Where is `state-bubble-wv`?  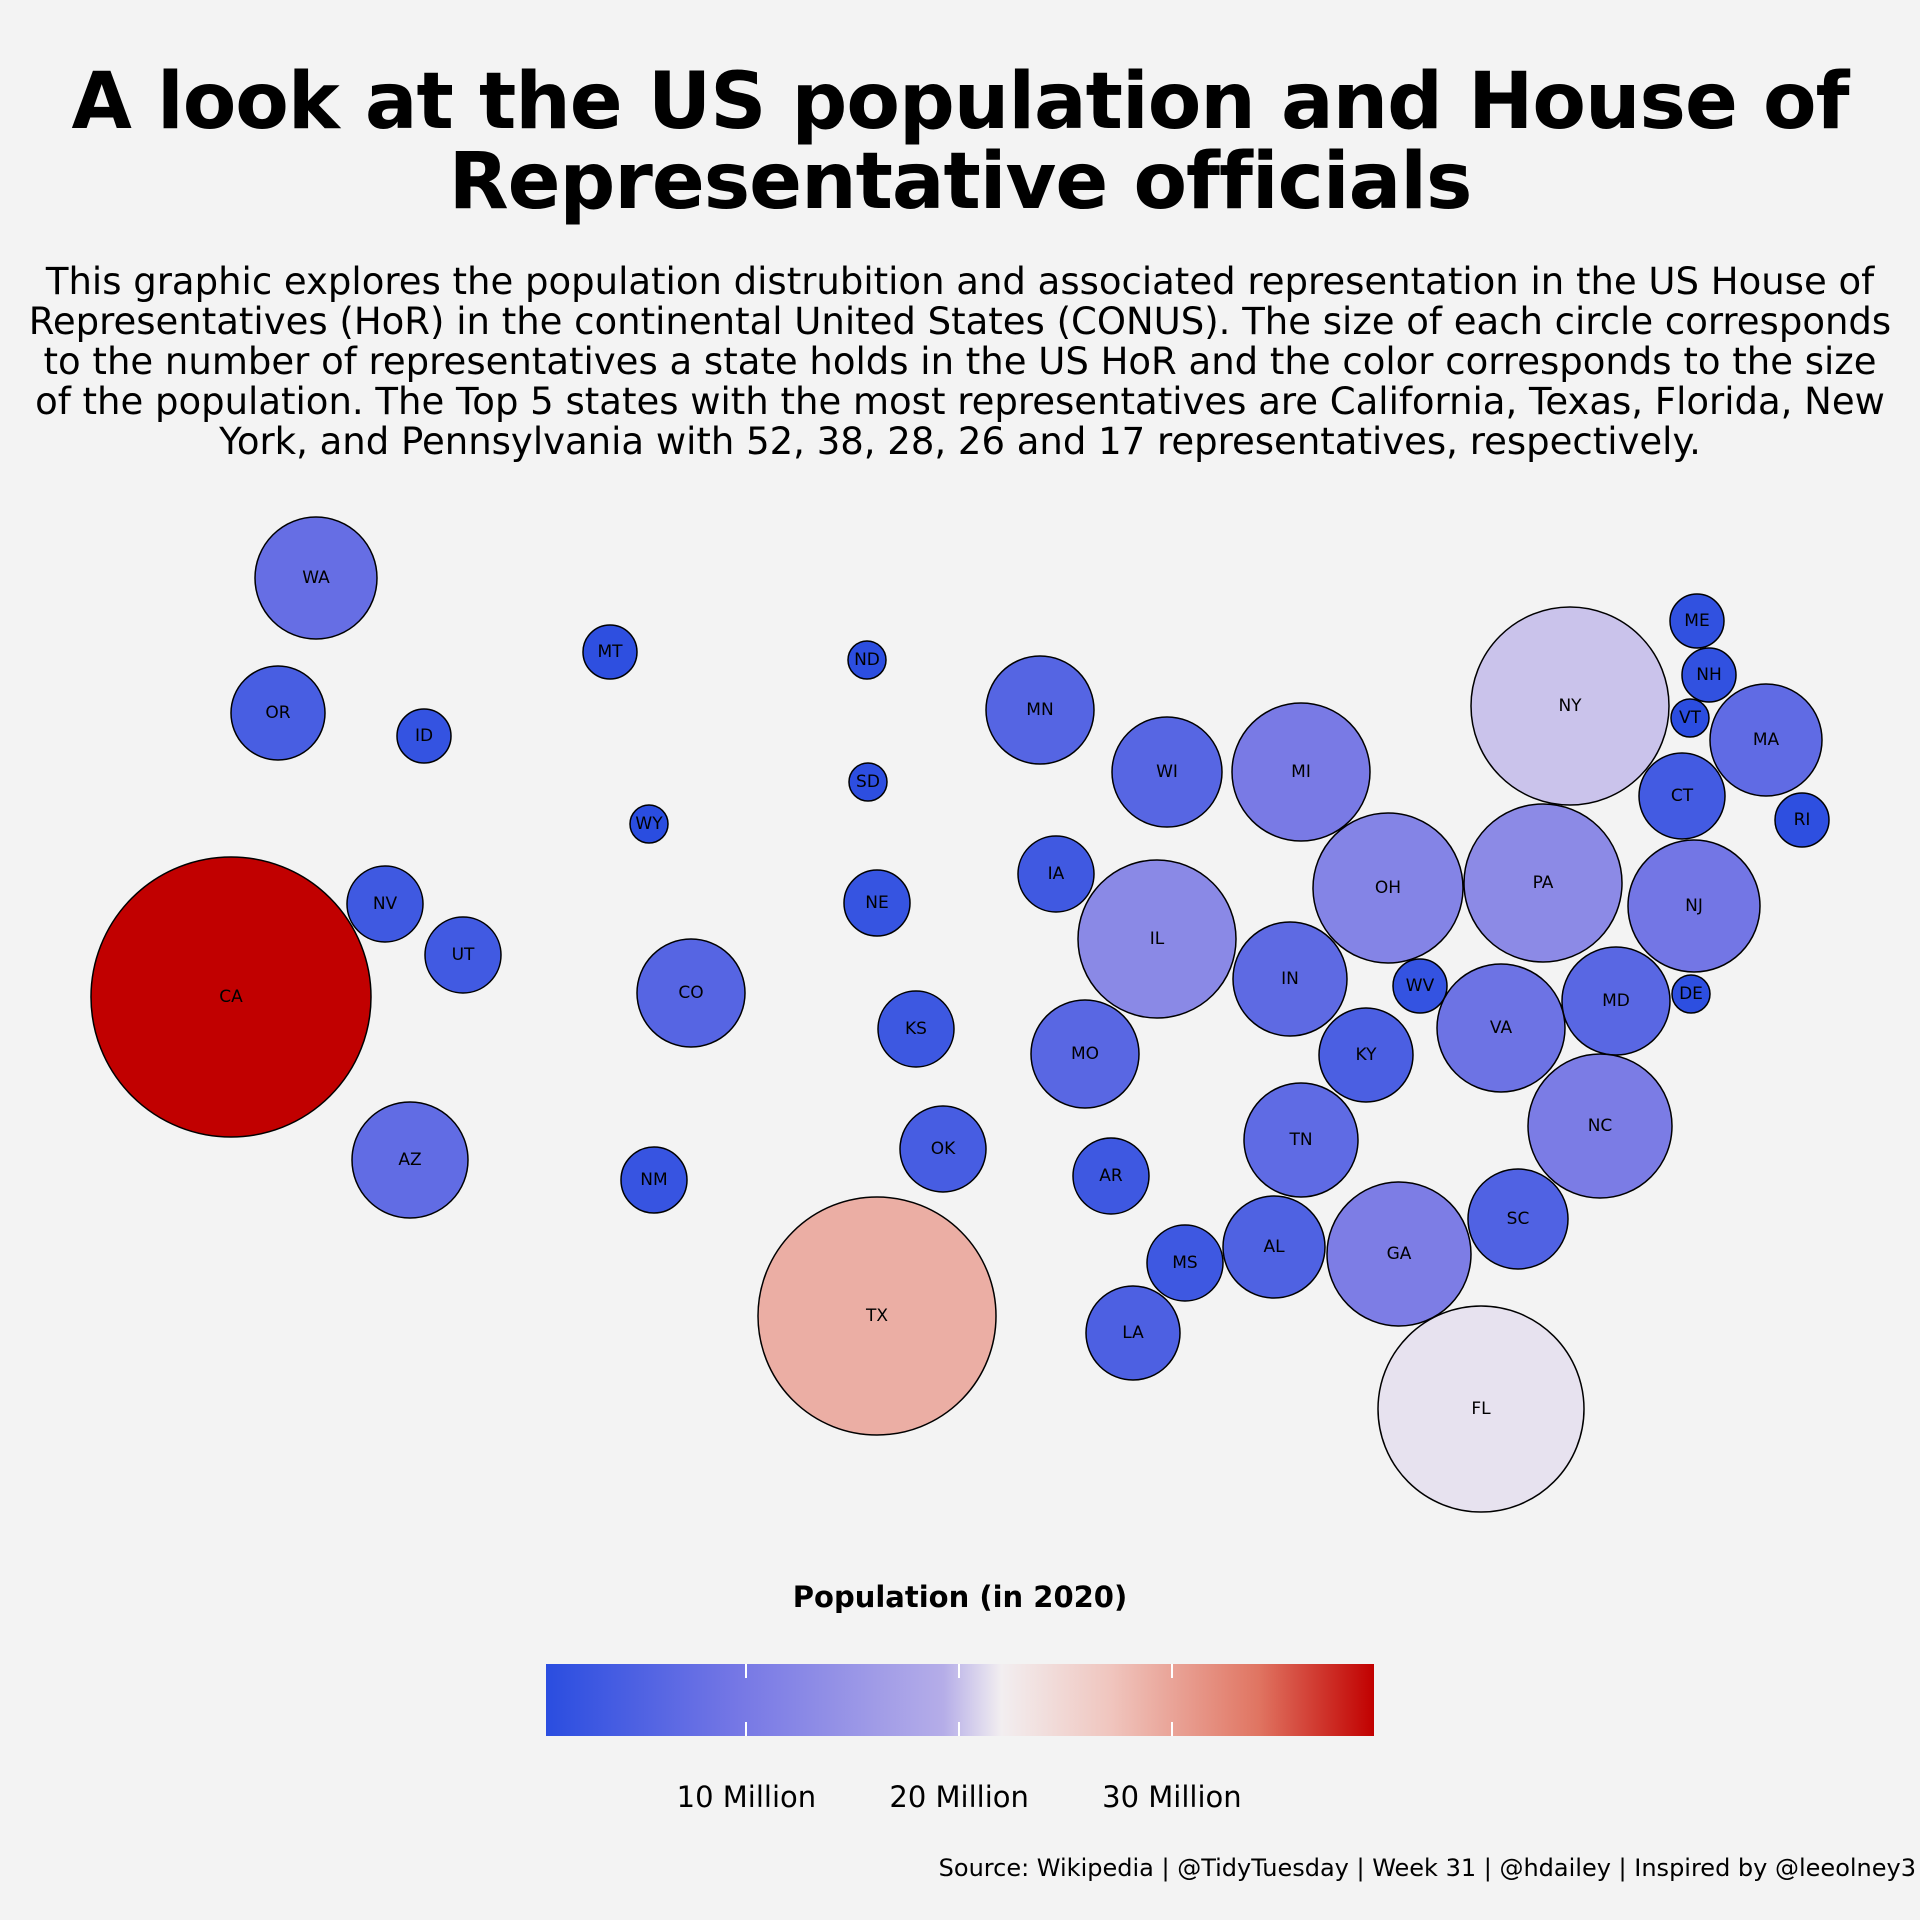
state-bubble-wv is located at coordinates (1420, 986).